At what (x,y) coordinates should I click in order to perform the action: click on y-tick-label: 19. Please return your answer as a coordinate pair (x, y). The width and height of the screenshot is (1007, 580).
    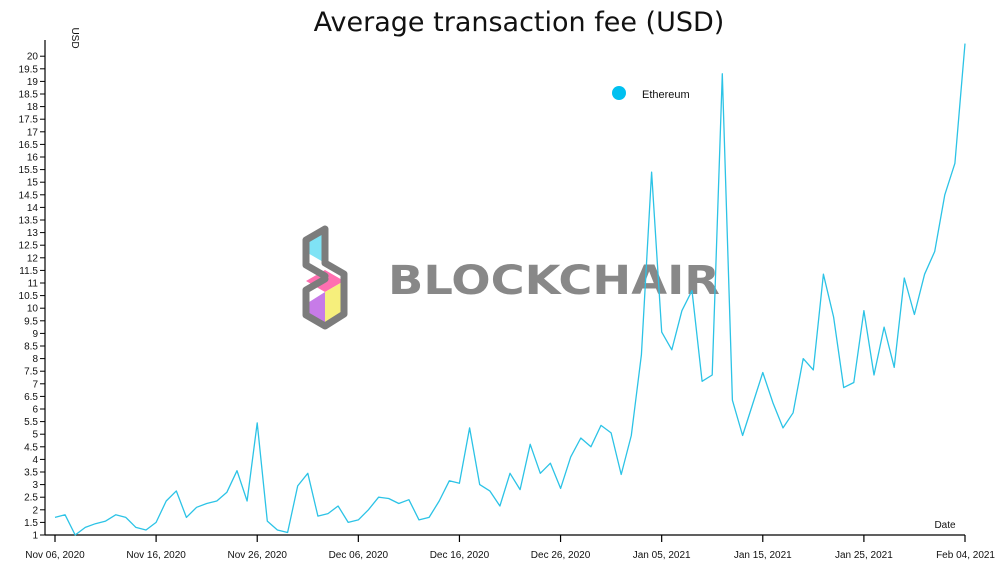
    Looking at the image, I should click on (33, 82).